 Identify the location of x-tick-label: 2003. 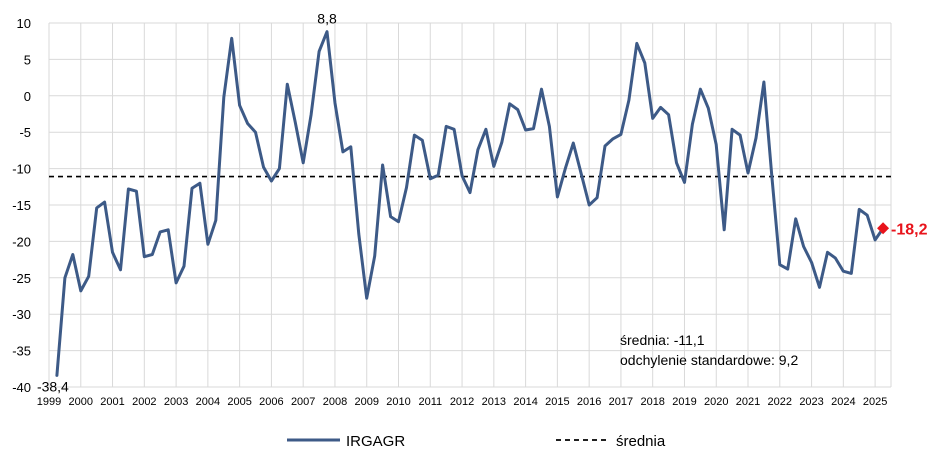
(176, 402).